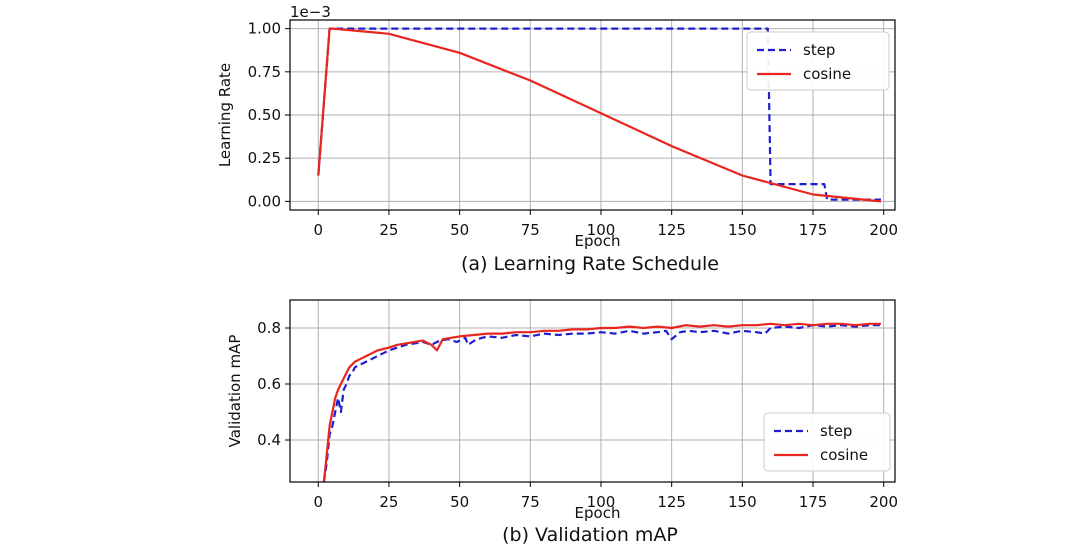 This screenshot has width=1080, height=553. Describe the element at coordinates (310, 12) in the screenshot. I see `y-scale-label: 1e−3` at that location.